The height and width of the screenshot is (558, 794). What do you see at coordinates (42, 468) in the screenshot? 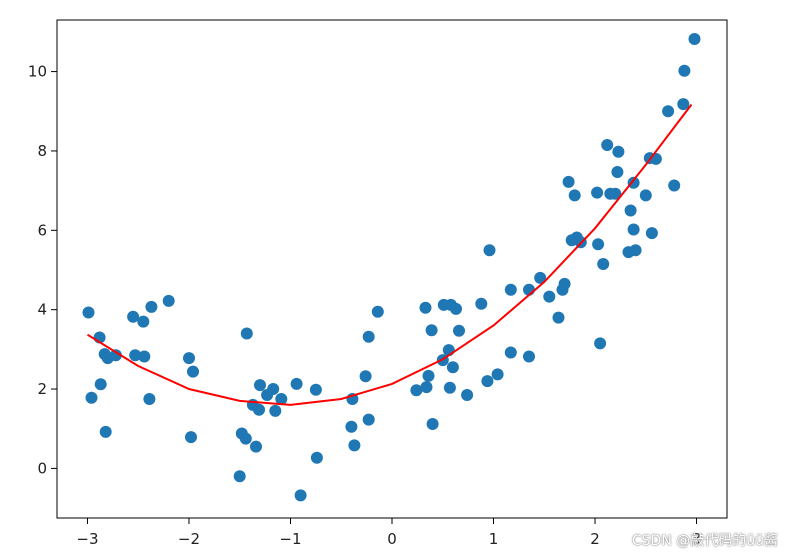
I see `y-tick-label: 0` at bounding box center [42, 468].